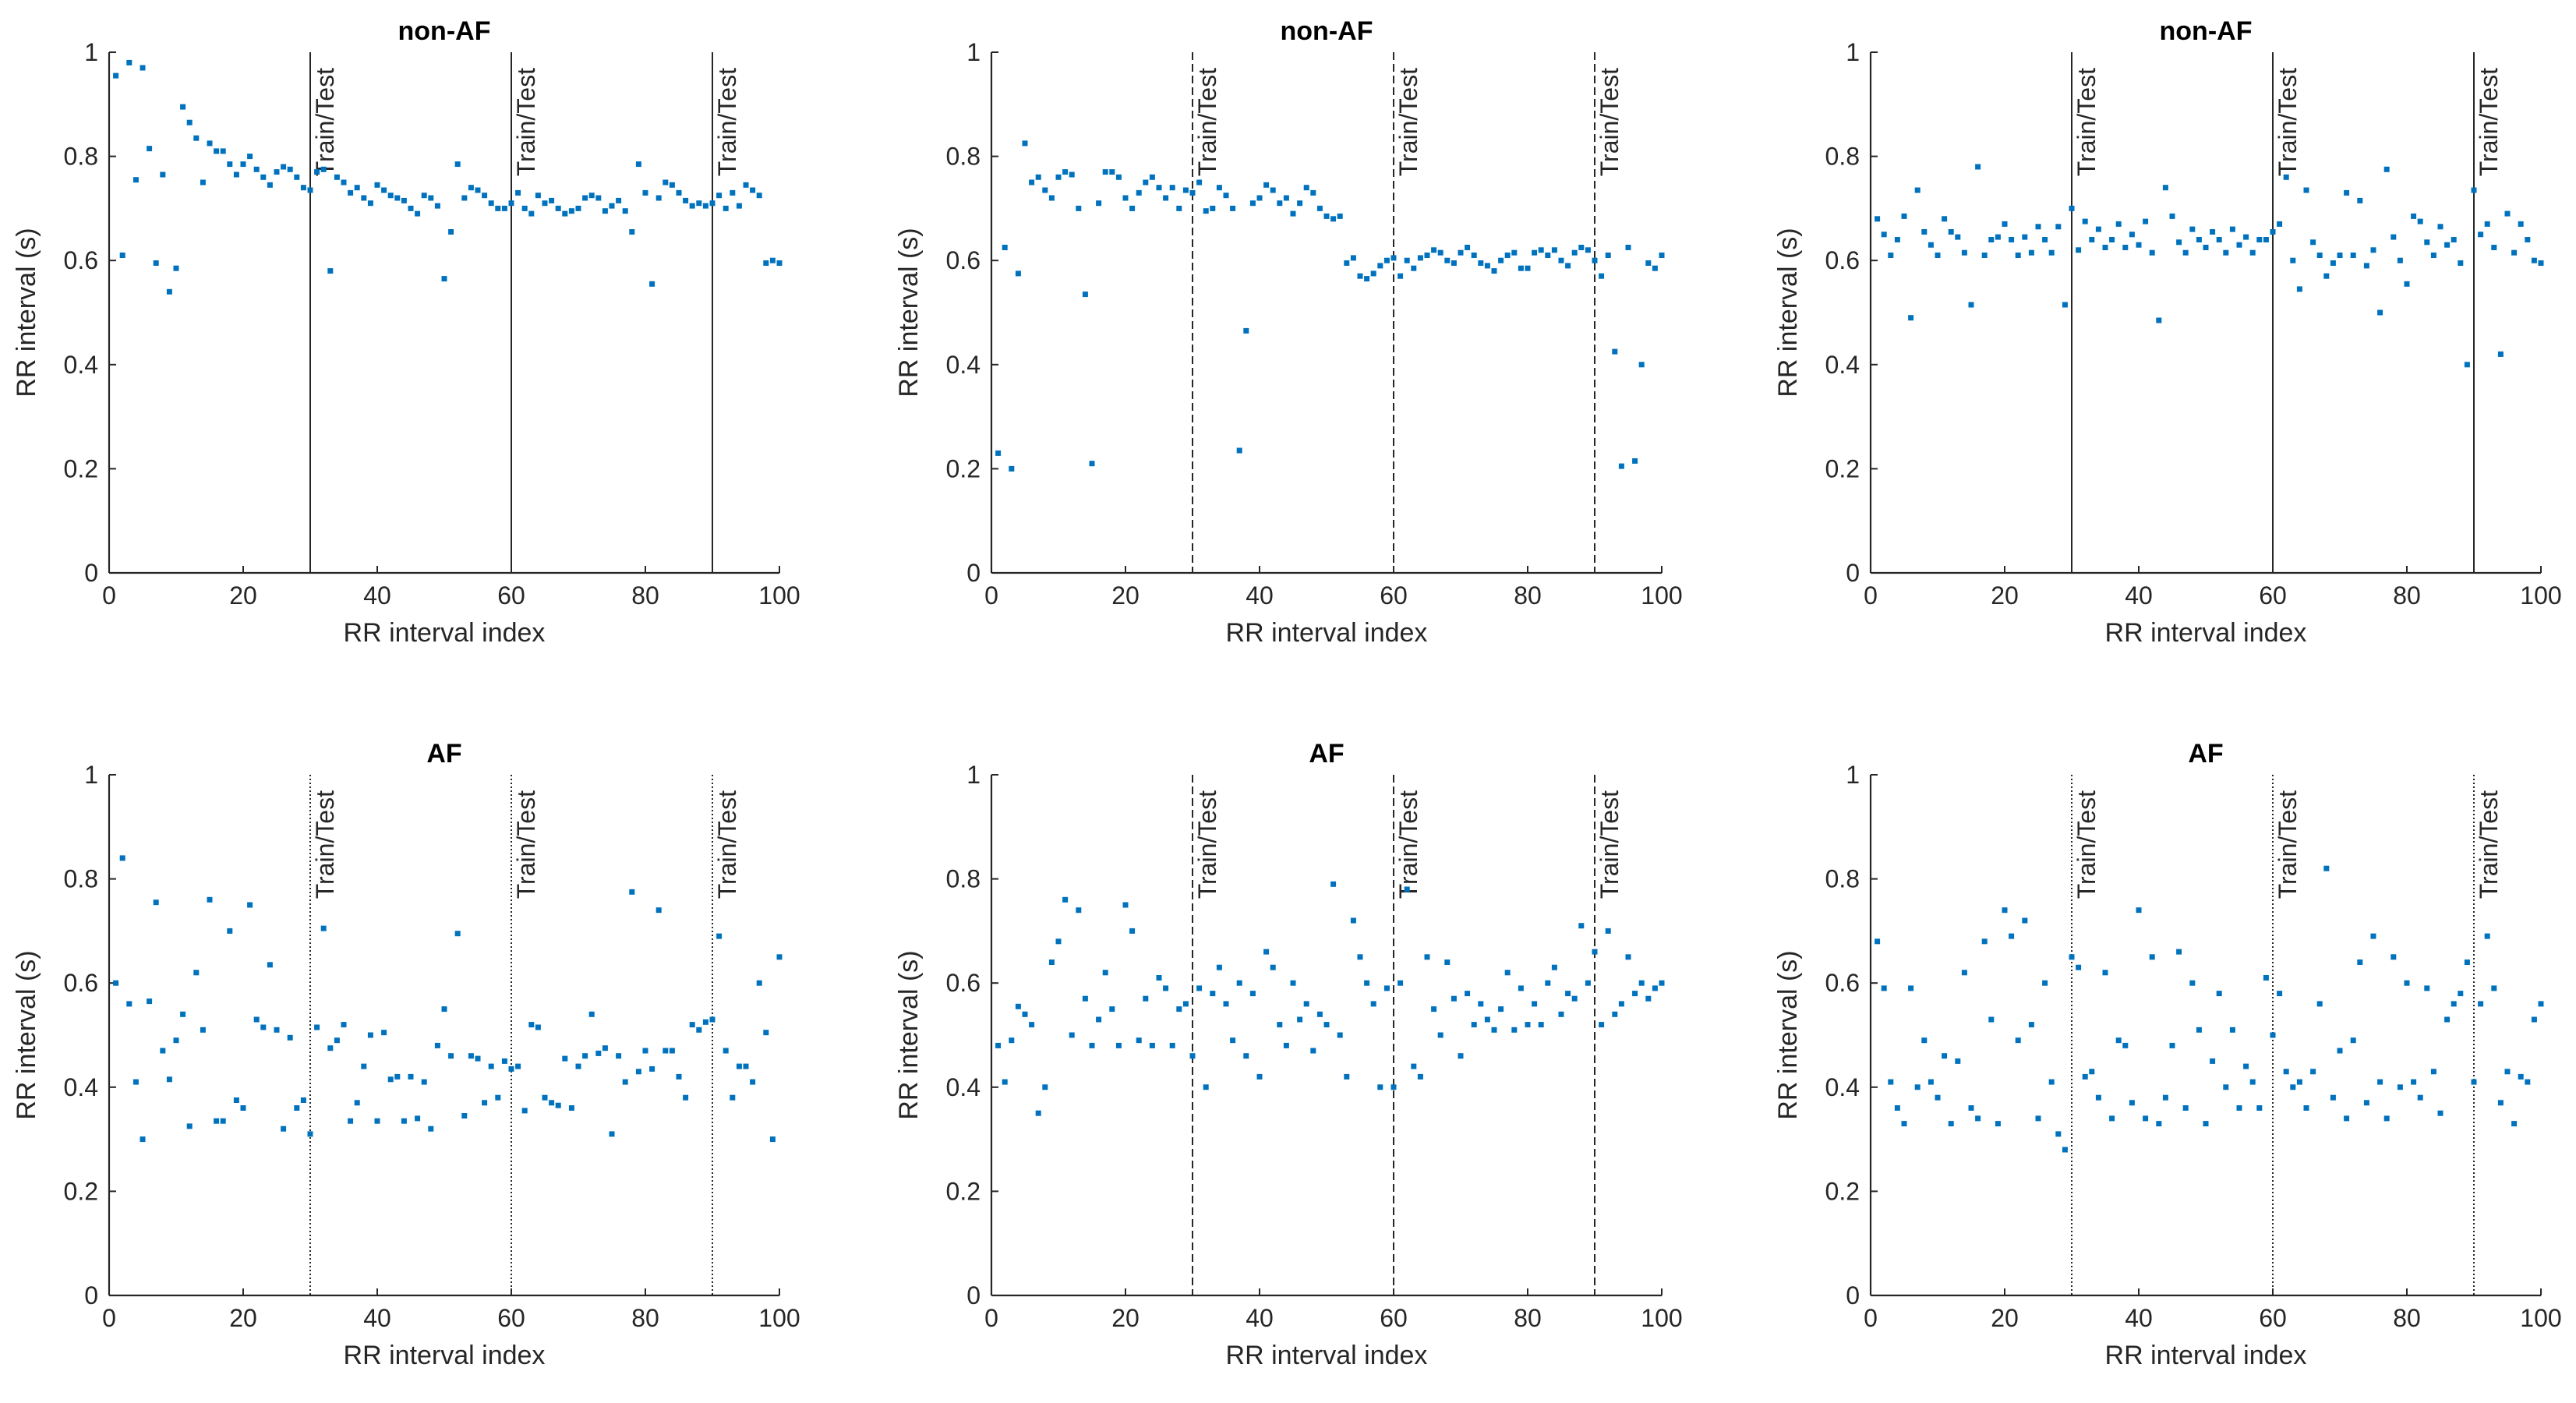  What do you see at coordinates (645, 1318) in the screenshot?
I see `x-tick-label: 80` at bounding box center [645, 1318].